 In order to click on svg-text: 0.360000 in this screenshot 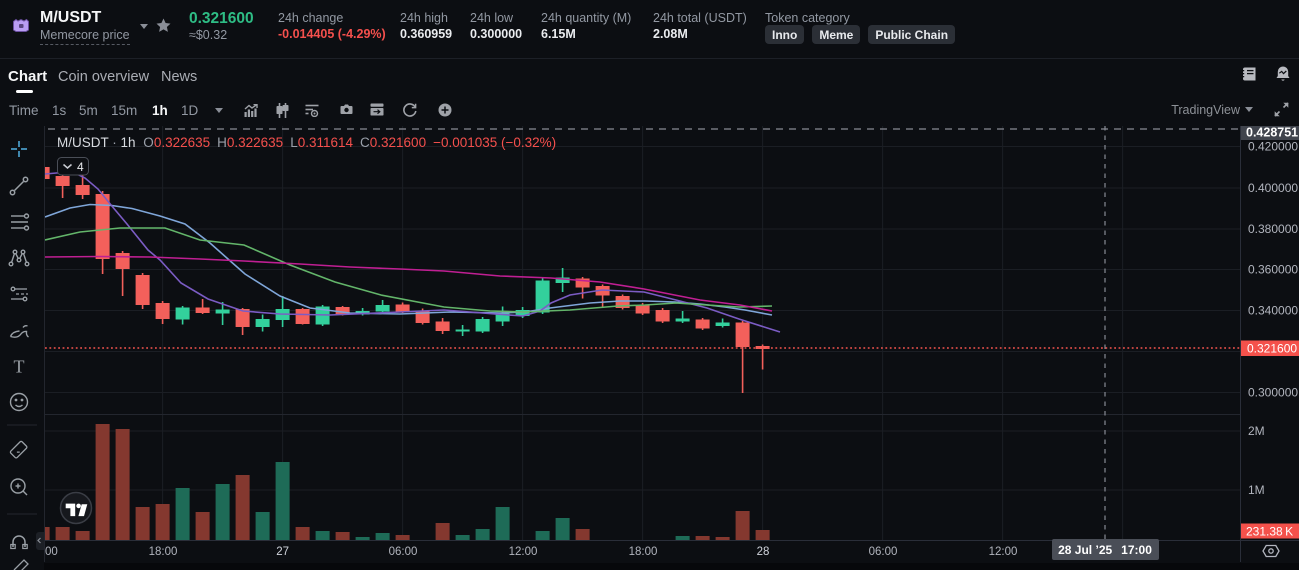, I will do `click(1273, 270)`.